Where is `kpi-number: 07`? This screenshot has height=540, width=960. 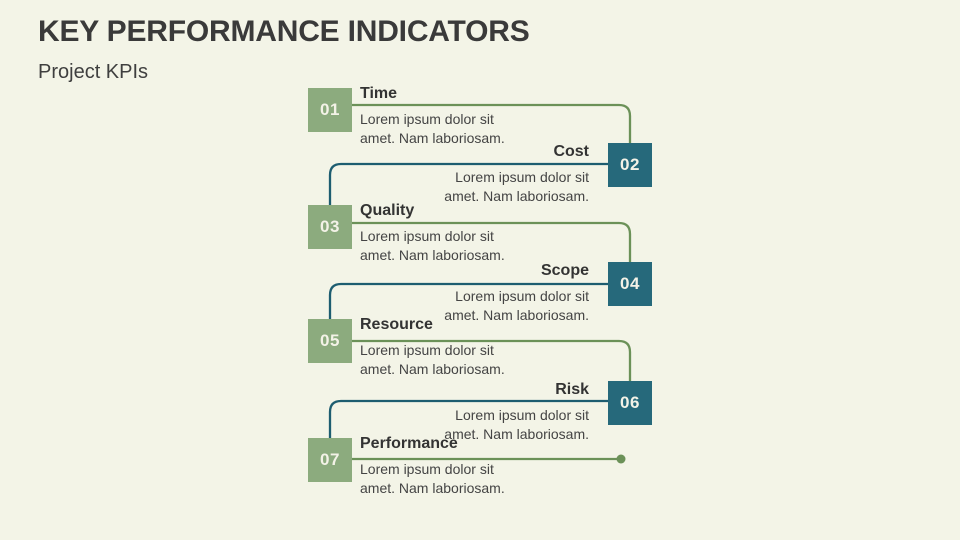 kpi-number: 07 is located at coordinates (330, 459).